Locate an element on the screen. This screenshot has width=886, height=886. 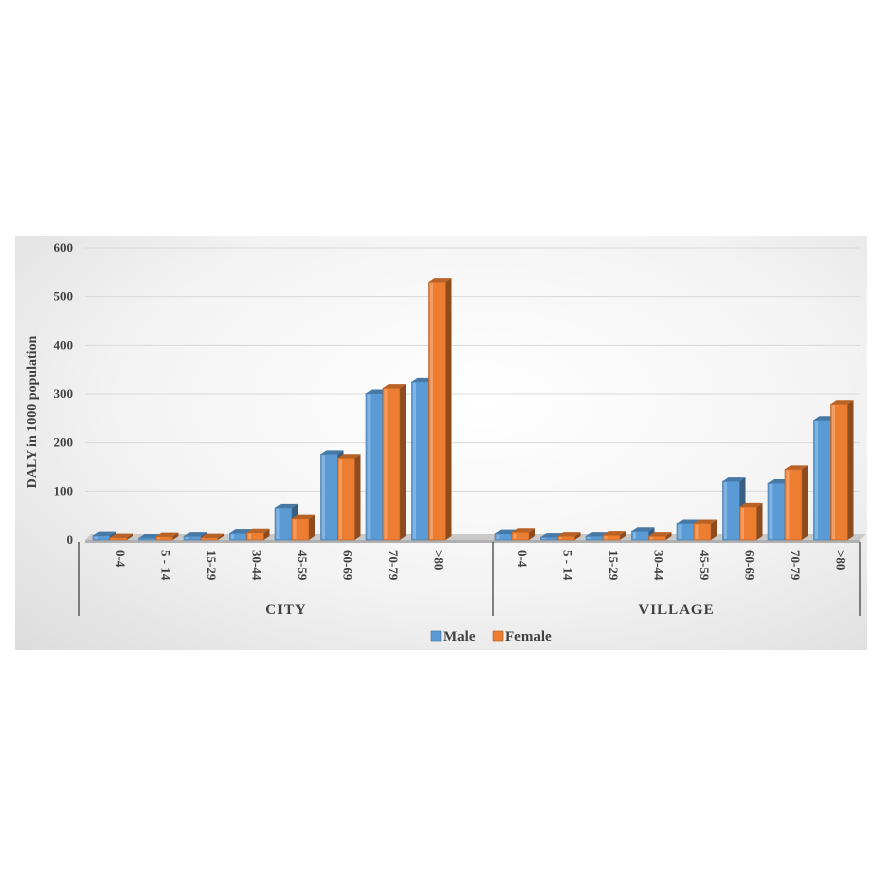
x-tick-label: 0-4 is located at coordinates (120, 559).